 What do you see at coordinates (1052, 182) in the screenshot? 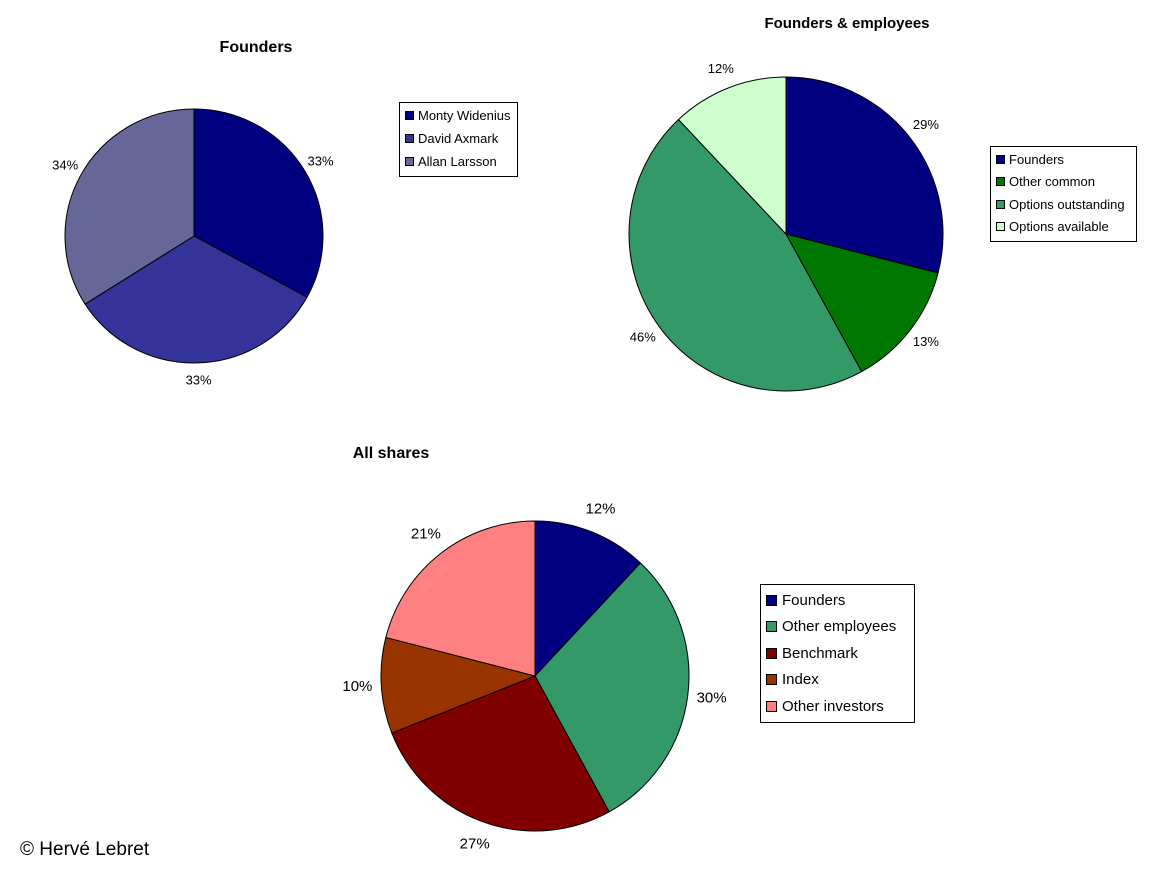
I see `legend-label: Other common` at bounding box center [1052, 182].